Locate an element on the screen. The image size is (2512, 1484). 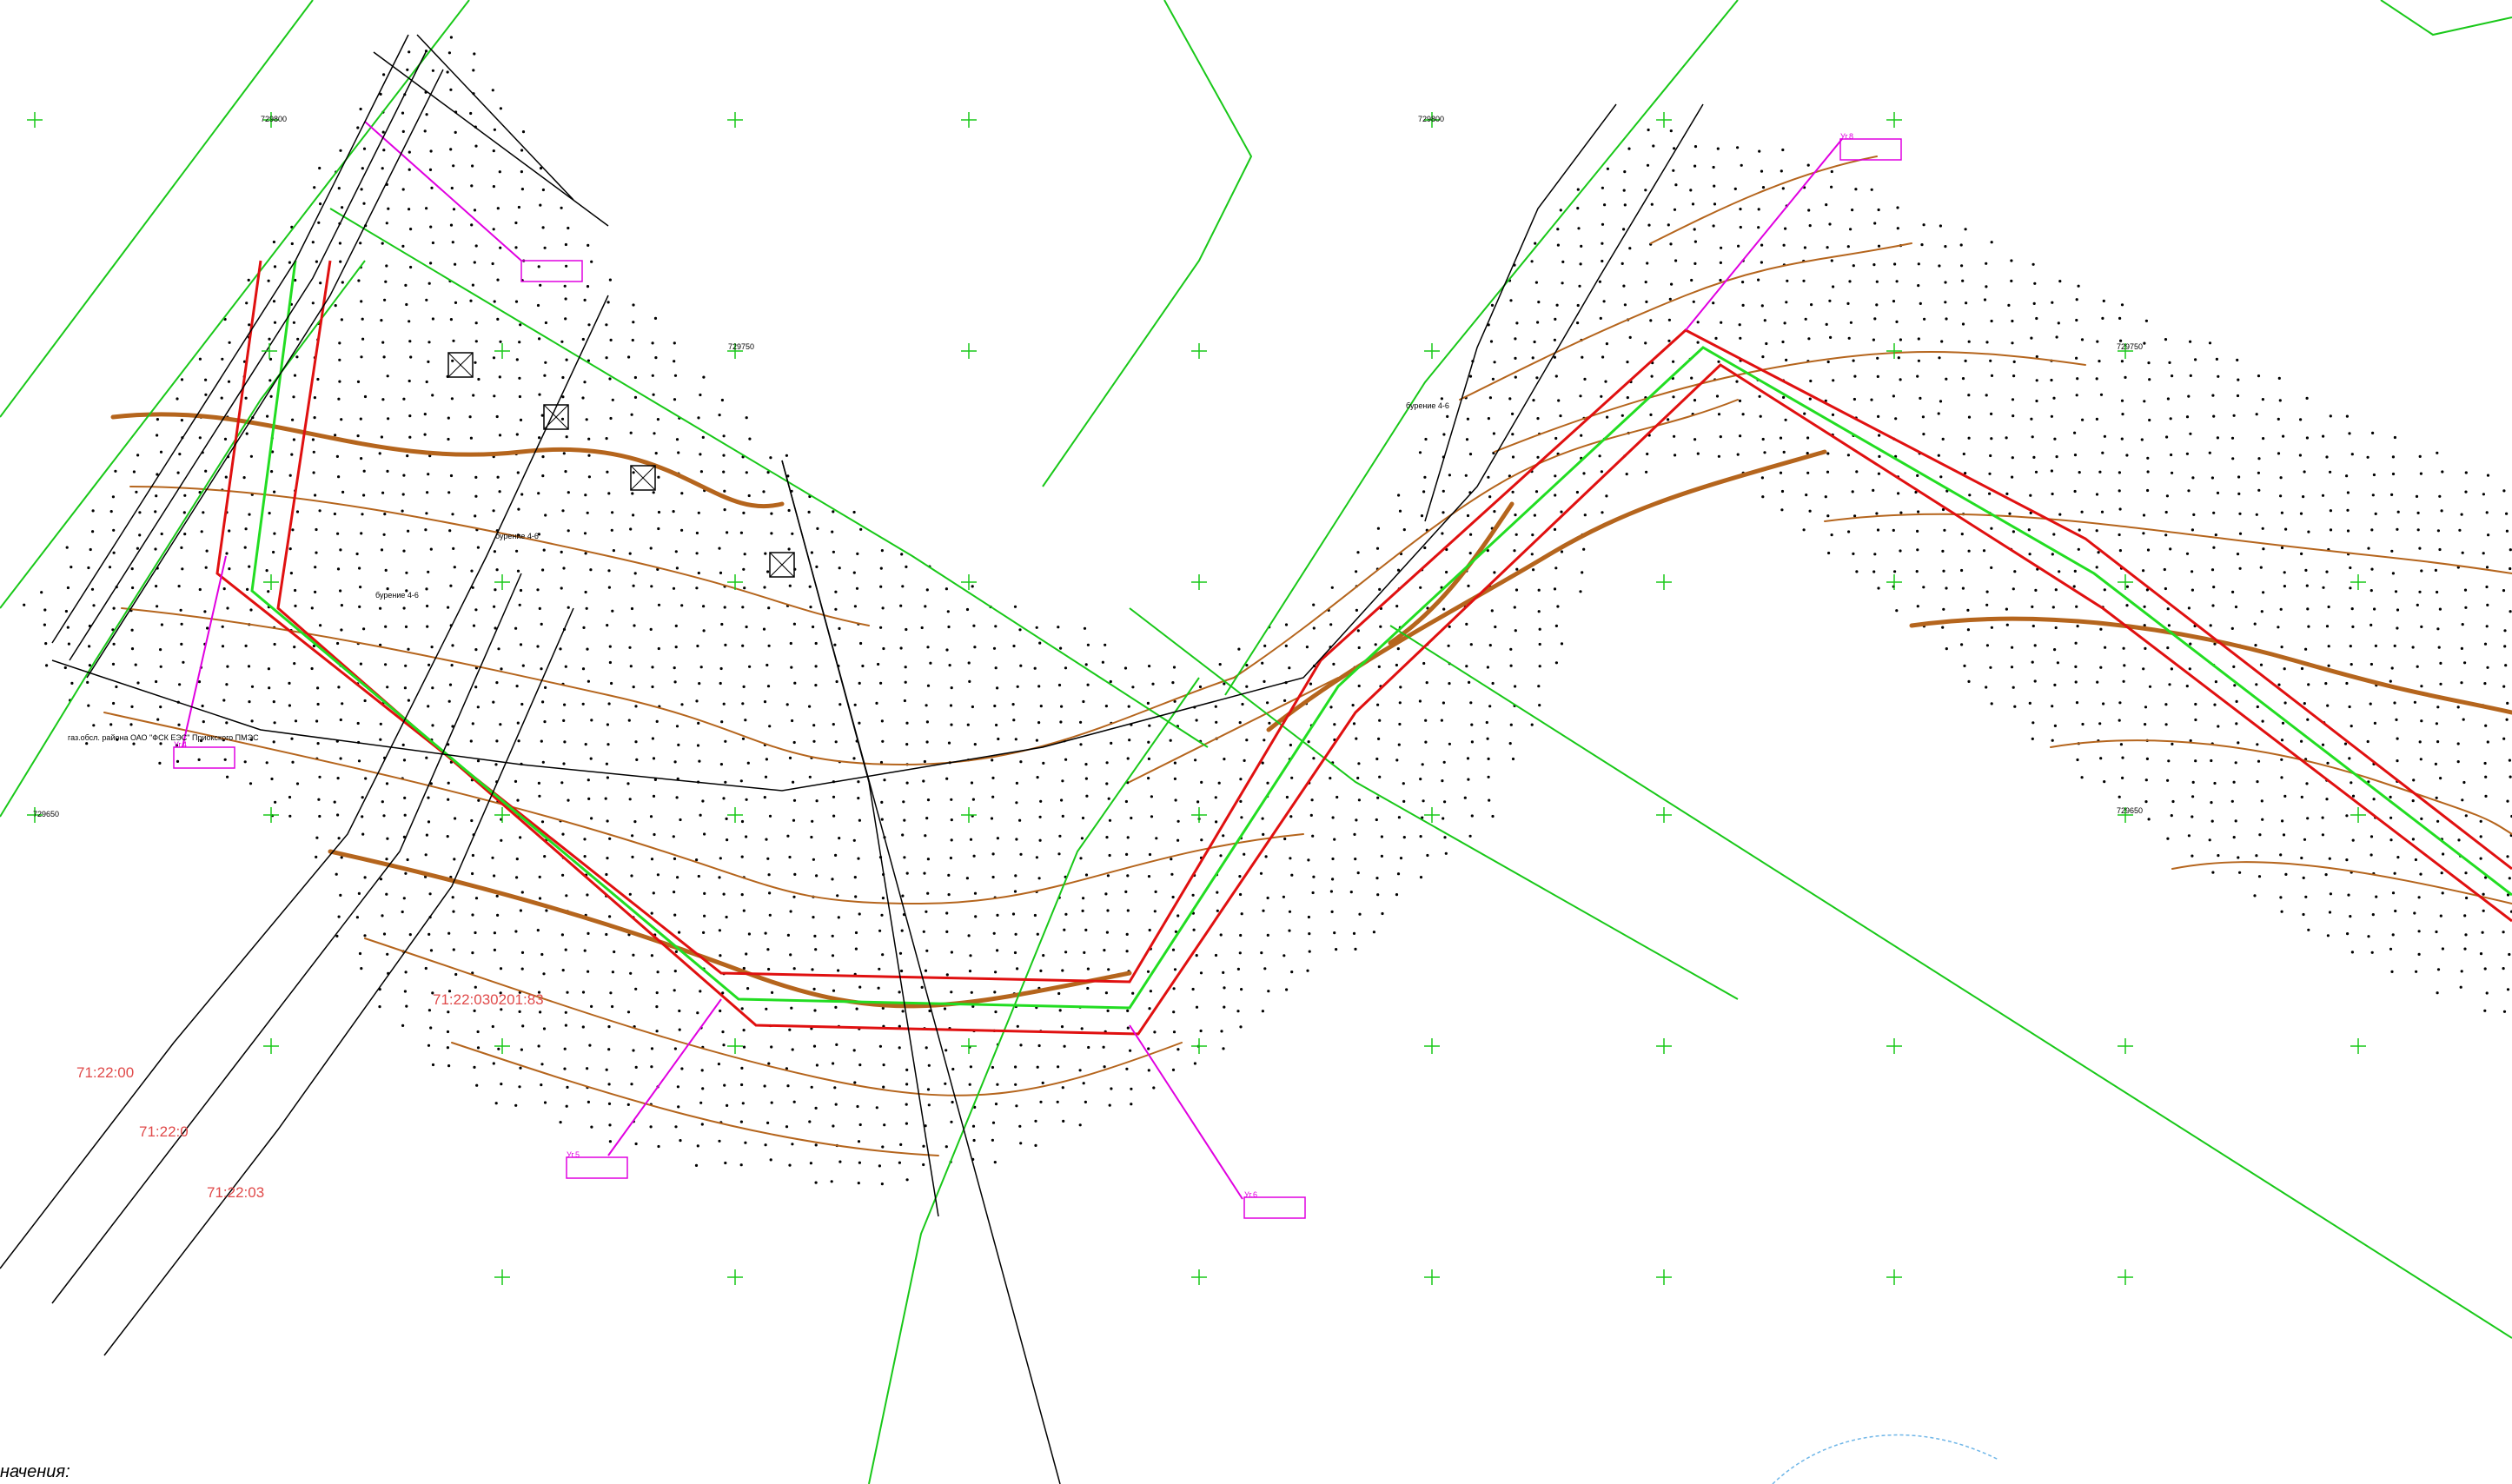
angle-callout-box is located at coordinates (1871, 149).